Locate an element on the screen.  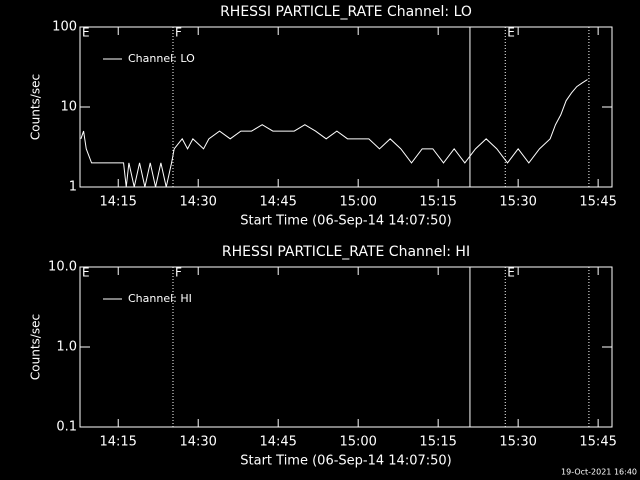
y-tick-label: 10.0 is located at coordinates (62, 267).